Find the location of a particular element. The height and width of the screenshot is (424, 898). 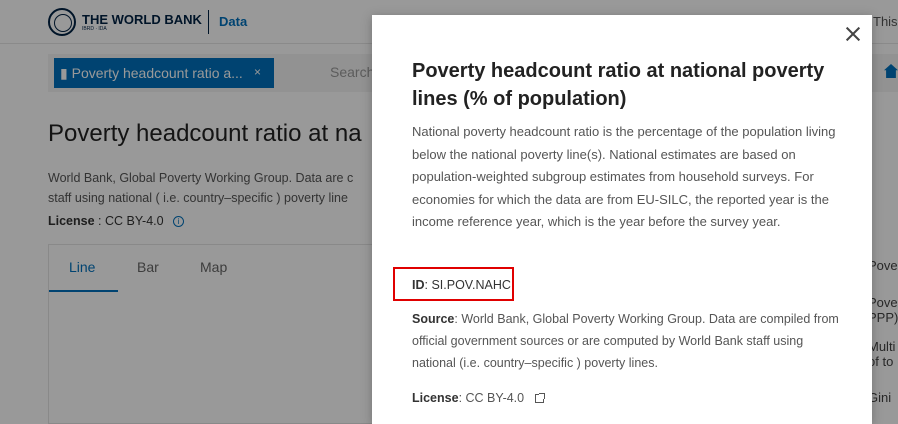

world-bank-logo: THE WORLD BANK IBRD · IDA is located at coordinates (125, 22).